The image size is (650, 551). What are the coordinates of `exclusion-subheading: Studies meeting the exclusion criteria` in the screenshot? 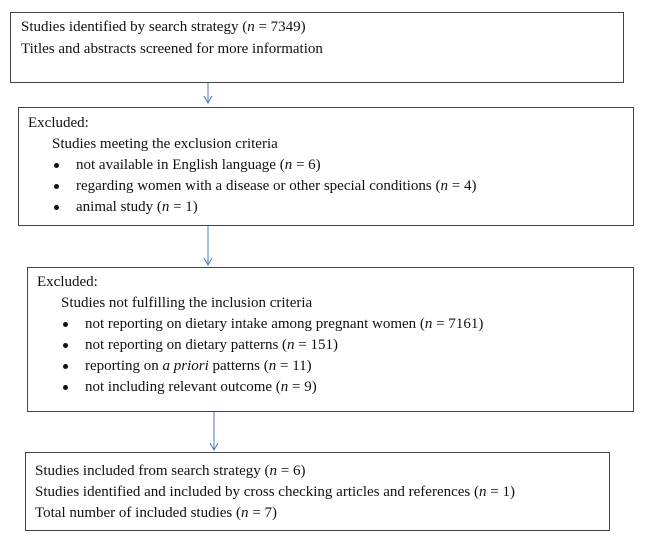 It's located at (165, 144).